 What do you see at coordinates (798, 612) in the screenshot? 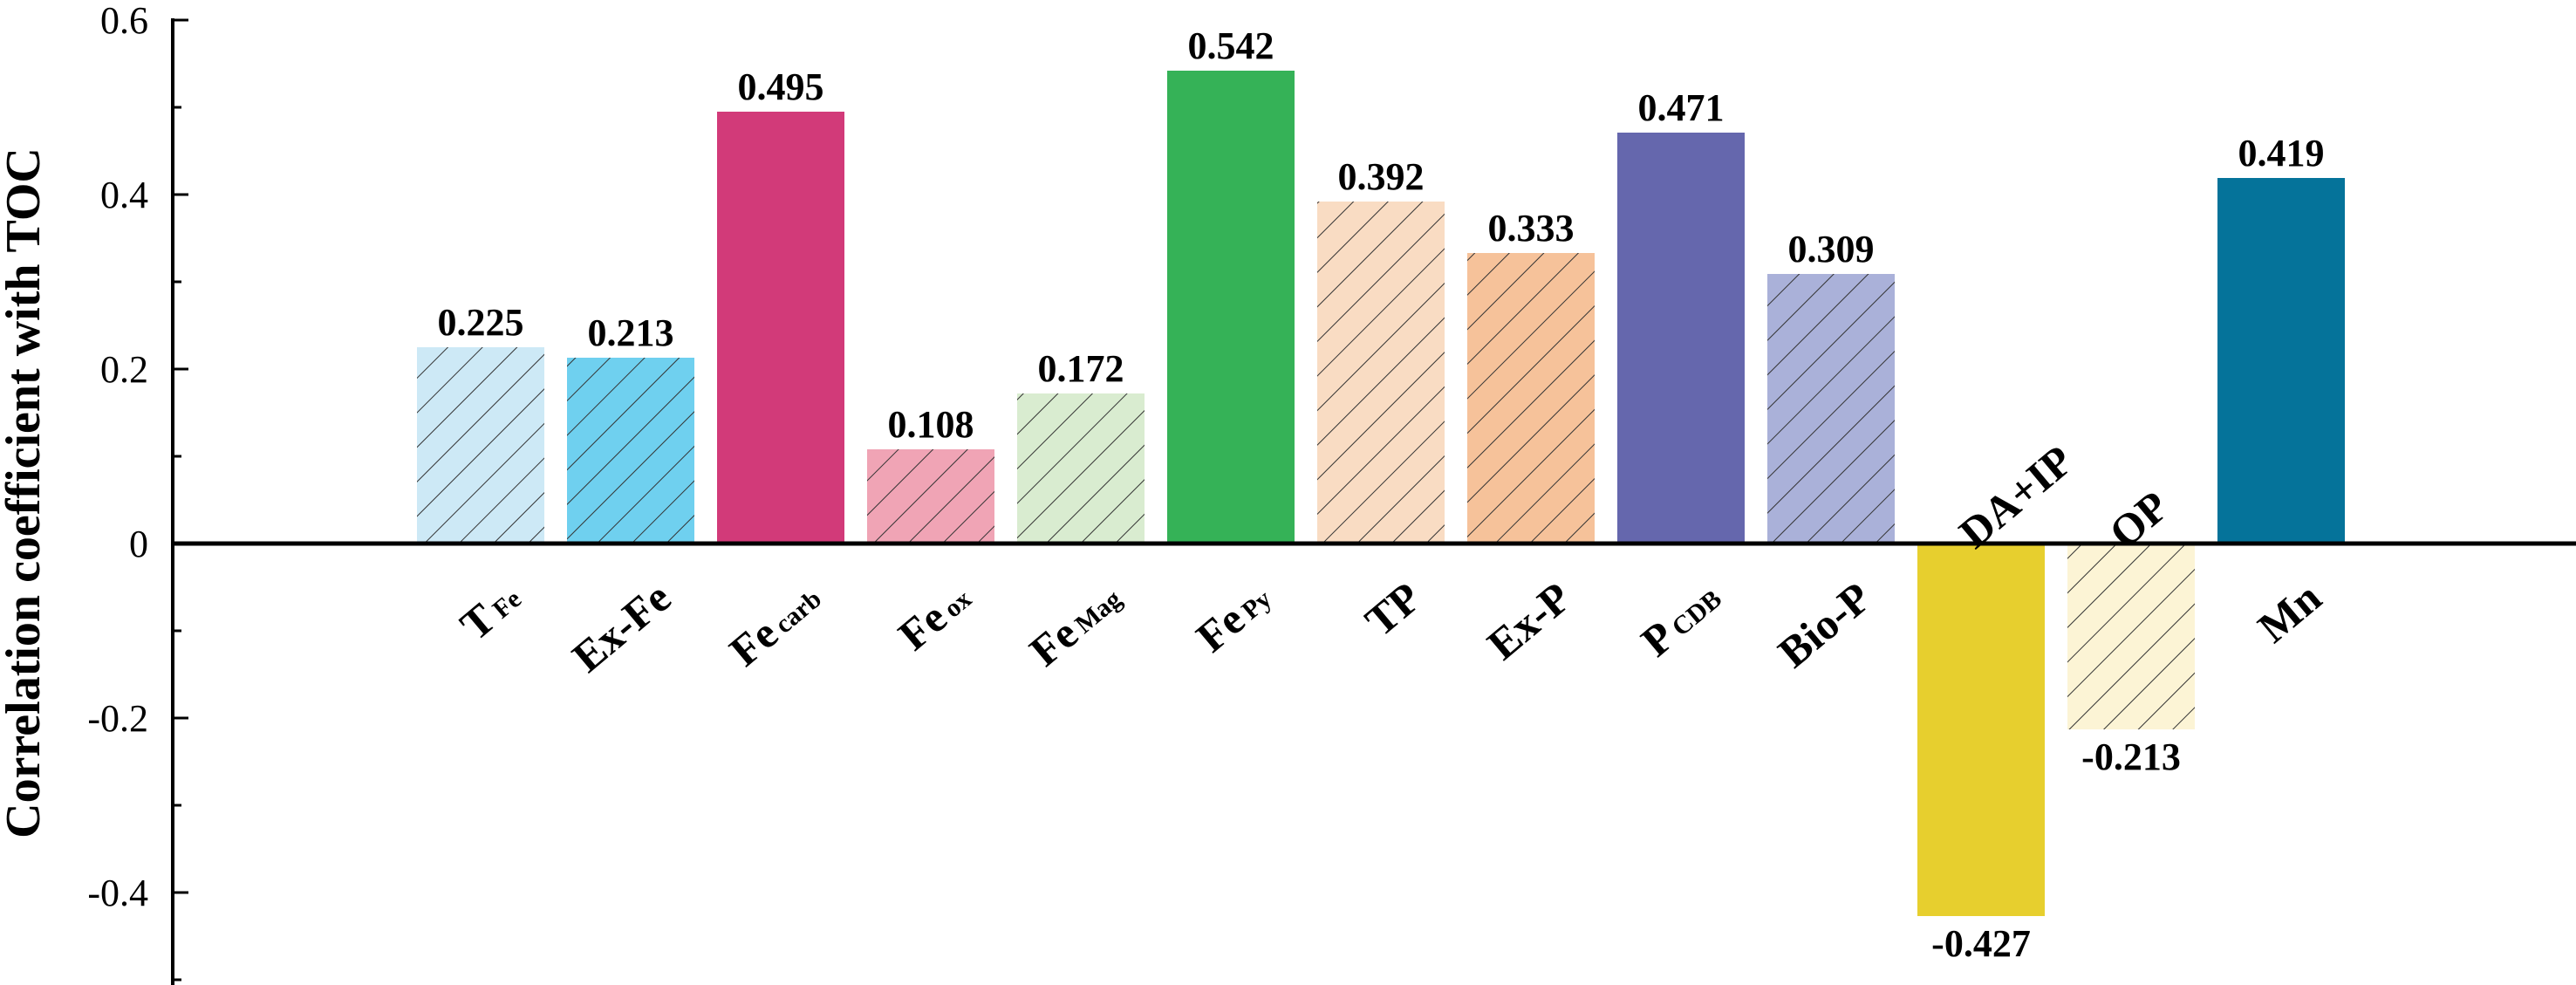
I see `category-sub-2: carb` at bounding box center [798, 612].